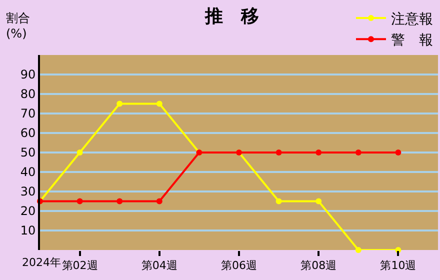 The width and height of the screenshot is (440, 280). What do you see at coordinates (28, 94) in the screenshot?
I see `y-tick-label: 80` at bounding box center [28, 94].